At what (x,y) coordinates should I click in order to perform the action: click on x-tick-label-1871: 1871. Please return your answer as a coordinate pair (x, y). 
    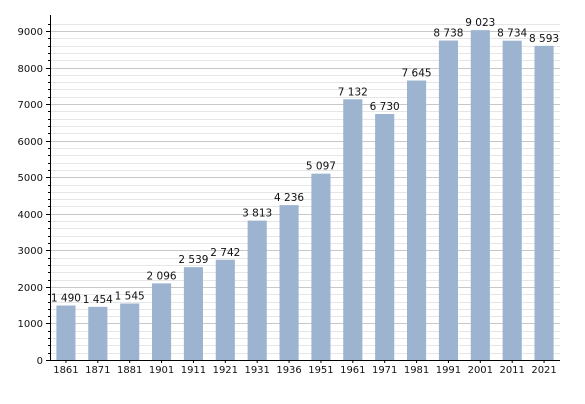
    Looking at the image, I should click on (97, 370).